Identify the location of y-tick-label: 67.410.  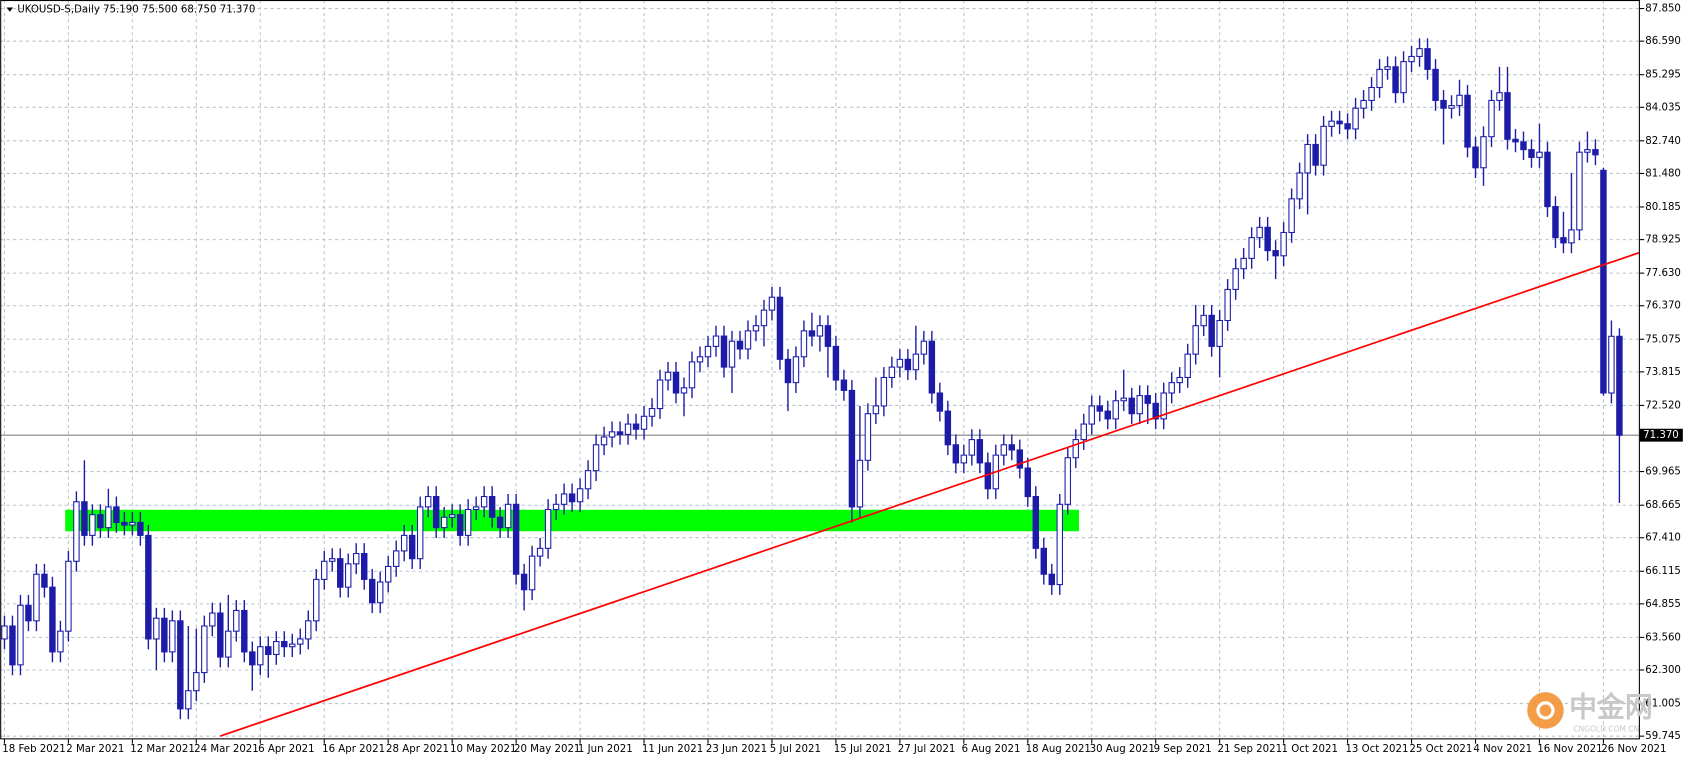
(1663, 538).